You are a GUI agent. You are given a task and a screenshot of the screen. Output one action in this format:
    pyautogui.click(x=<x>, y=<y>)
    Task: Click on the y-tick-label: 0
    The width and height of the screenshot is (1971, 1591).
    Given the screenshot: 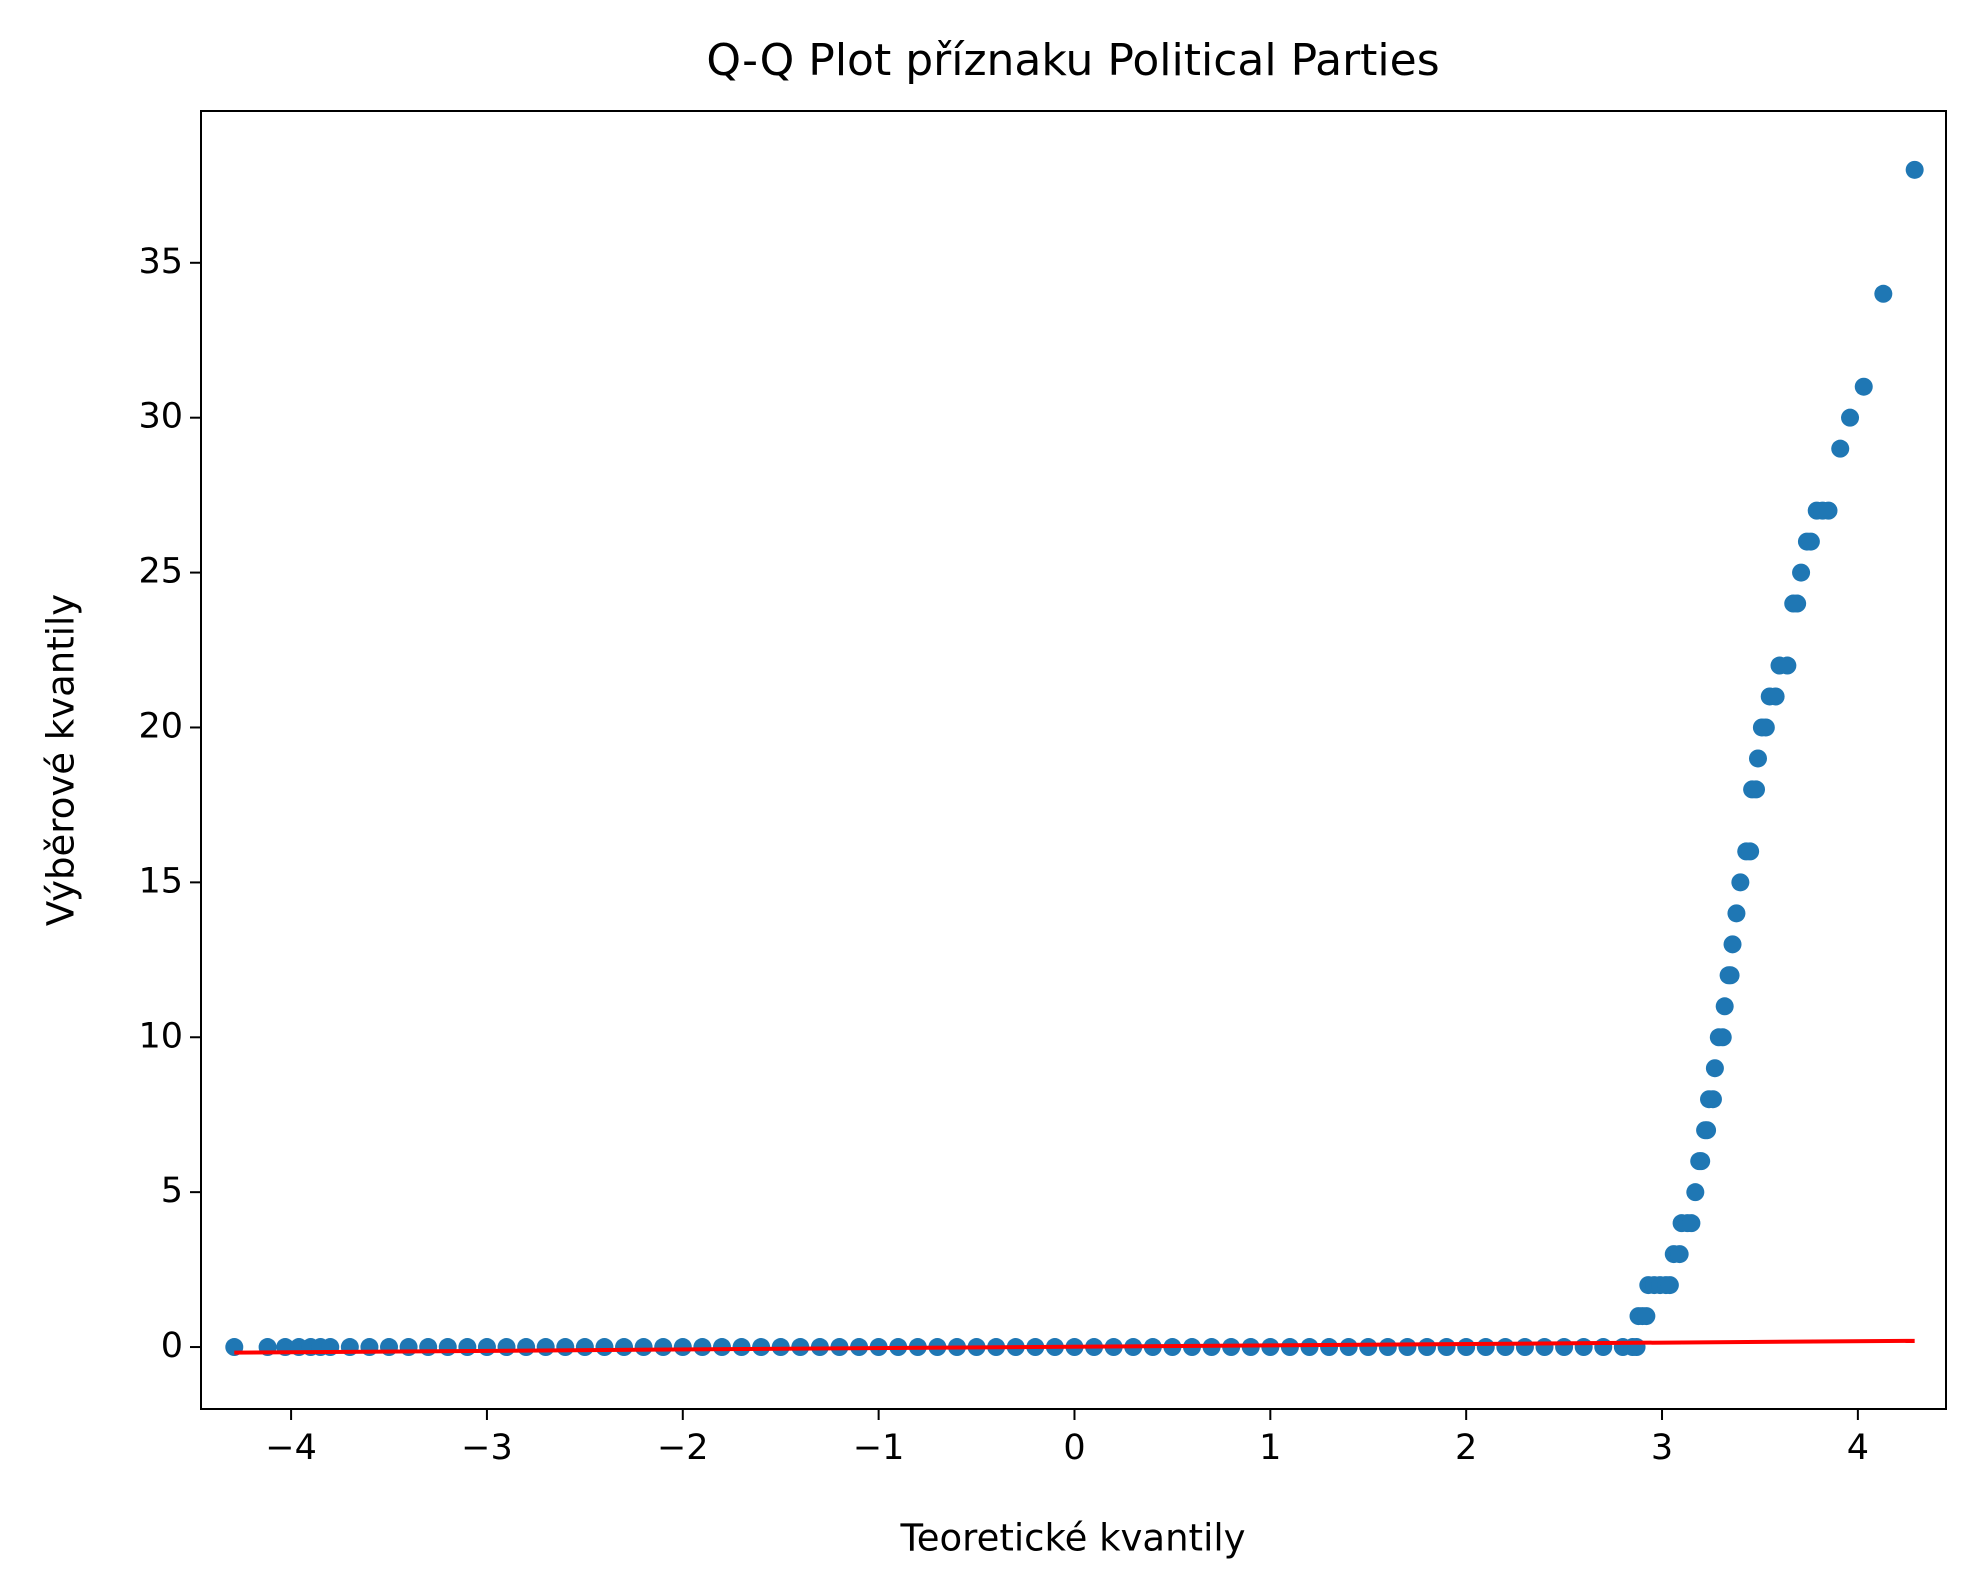 What is the action you would take?
    pyautogui.click(x=172, y=1346)
    